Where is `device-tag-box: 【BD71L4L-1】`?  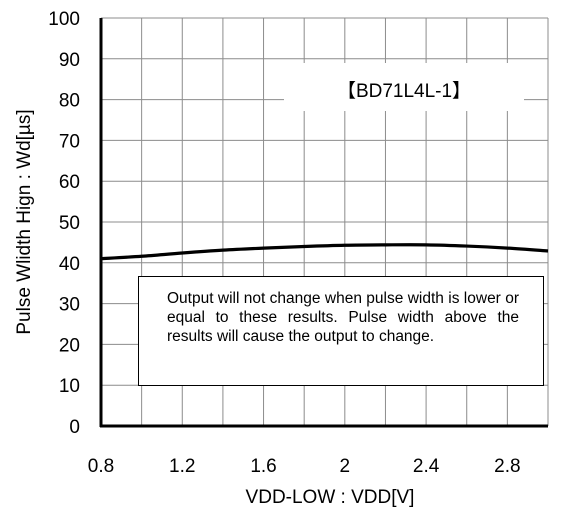
device-tag-box: 【BD71L4L-1】 is located at coordinates (404, 87).